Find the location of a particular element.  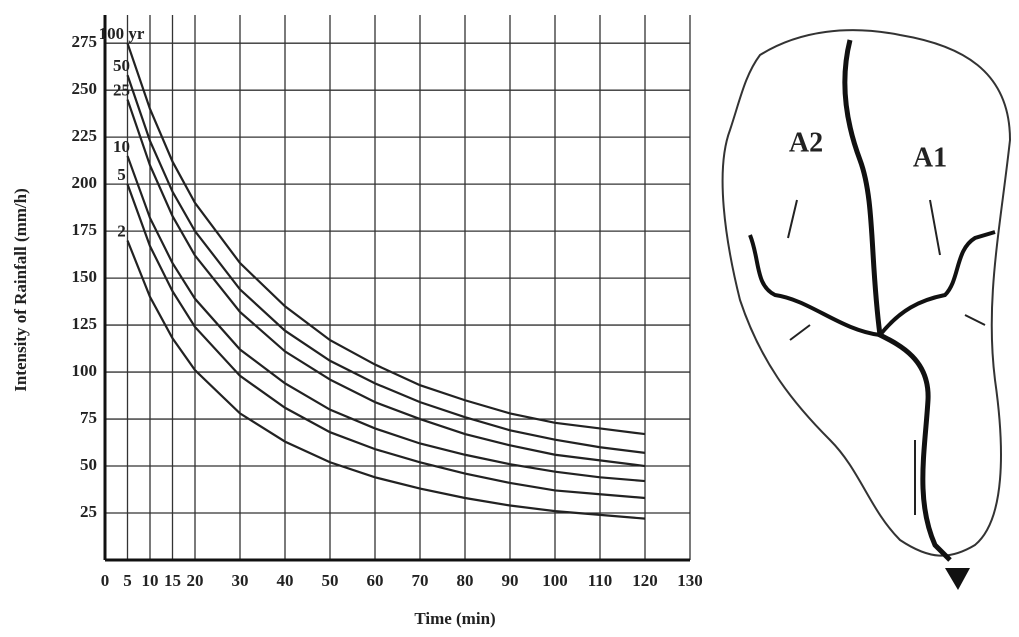

flow-arrow is located at coordinates (886, 357).